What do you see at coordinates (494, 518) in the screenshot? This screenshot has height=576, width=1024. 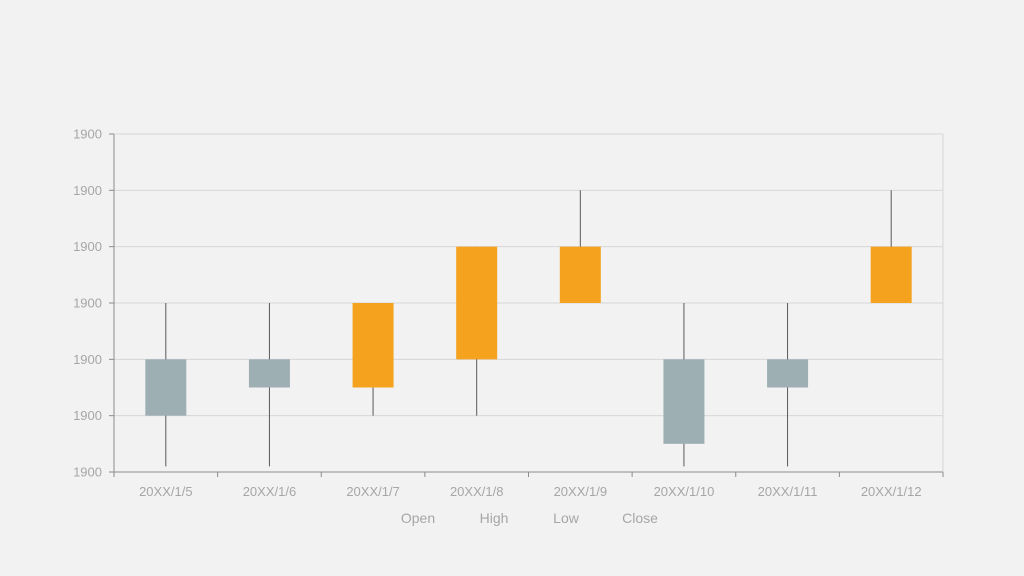 I see `legend-entry: High` at bounding box center [494, 518].